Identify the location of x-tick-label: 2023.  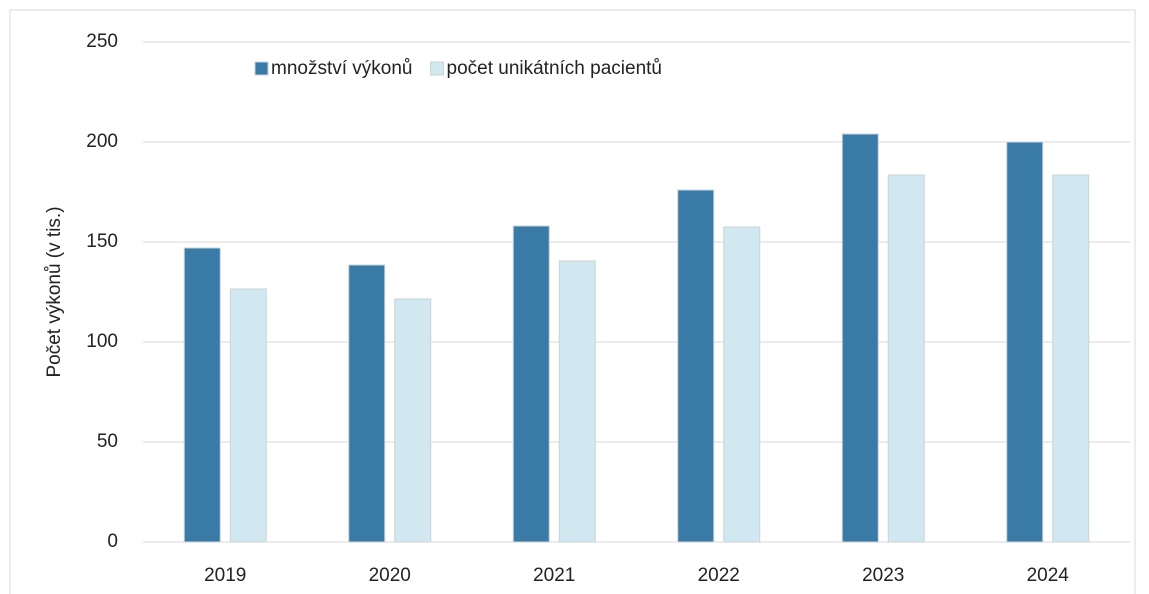
(883, 575).